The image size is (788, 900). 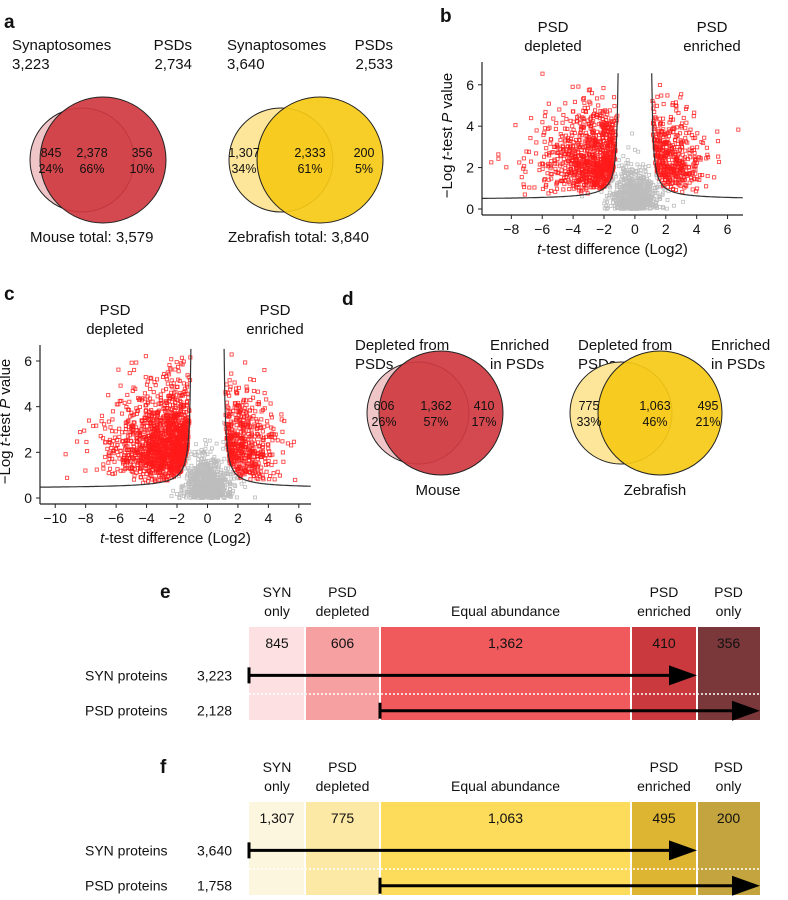 I want to click on threshold-curve, so click(x=550, y=136).